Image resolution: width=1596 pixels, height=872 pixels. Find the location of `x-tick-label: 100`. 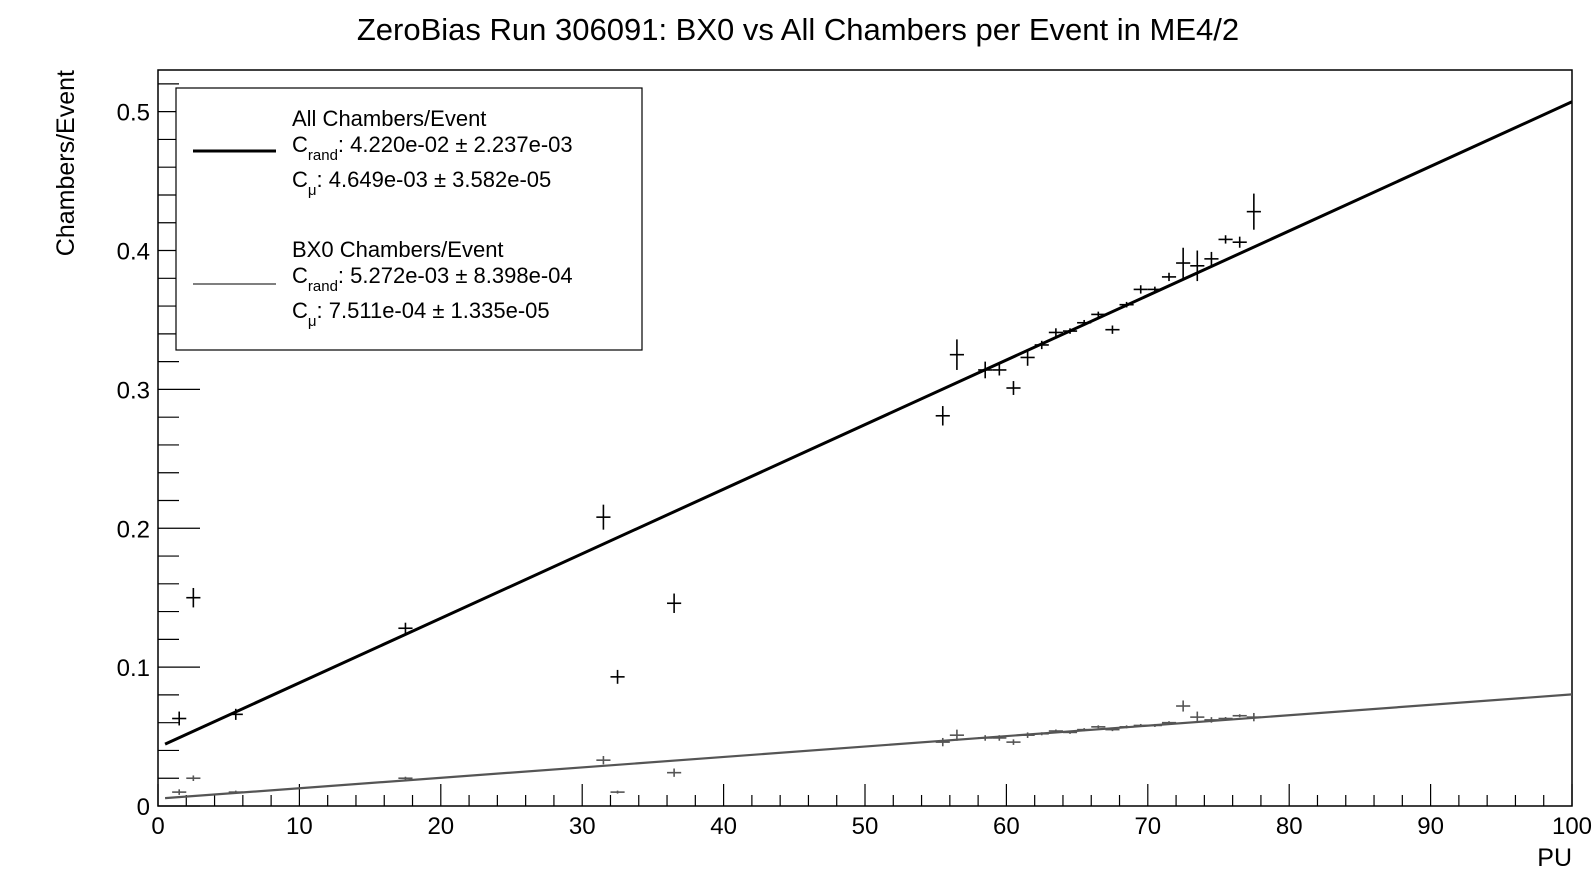

x-tick-label: 100 is located at coordinates (1572, 826).